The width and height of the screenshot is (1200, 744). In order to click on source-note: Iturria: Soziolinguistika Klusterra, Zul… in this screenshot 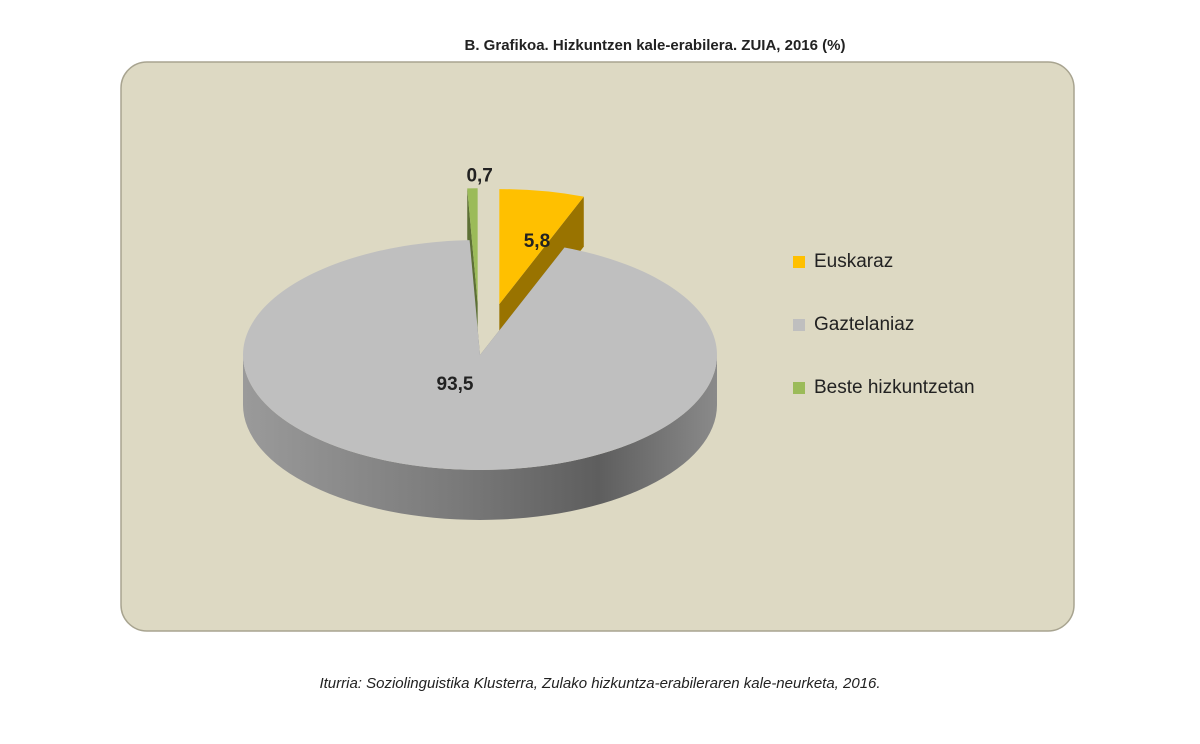, I will do `click(599, 683)`.